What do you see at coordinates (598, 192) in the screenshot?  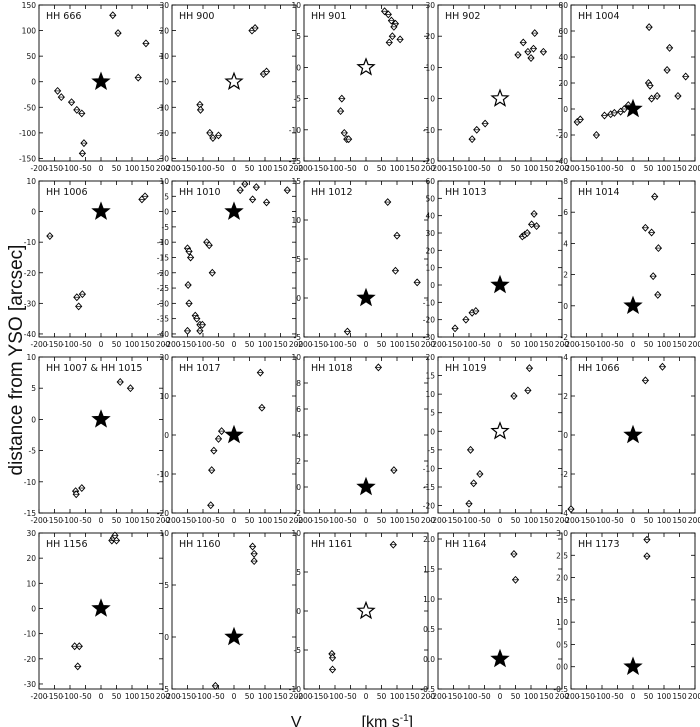 I see `panel-title: HH 1014` at bounding box center [598, 192].